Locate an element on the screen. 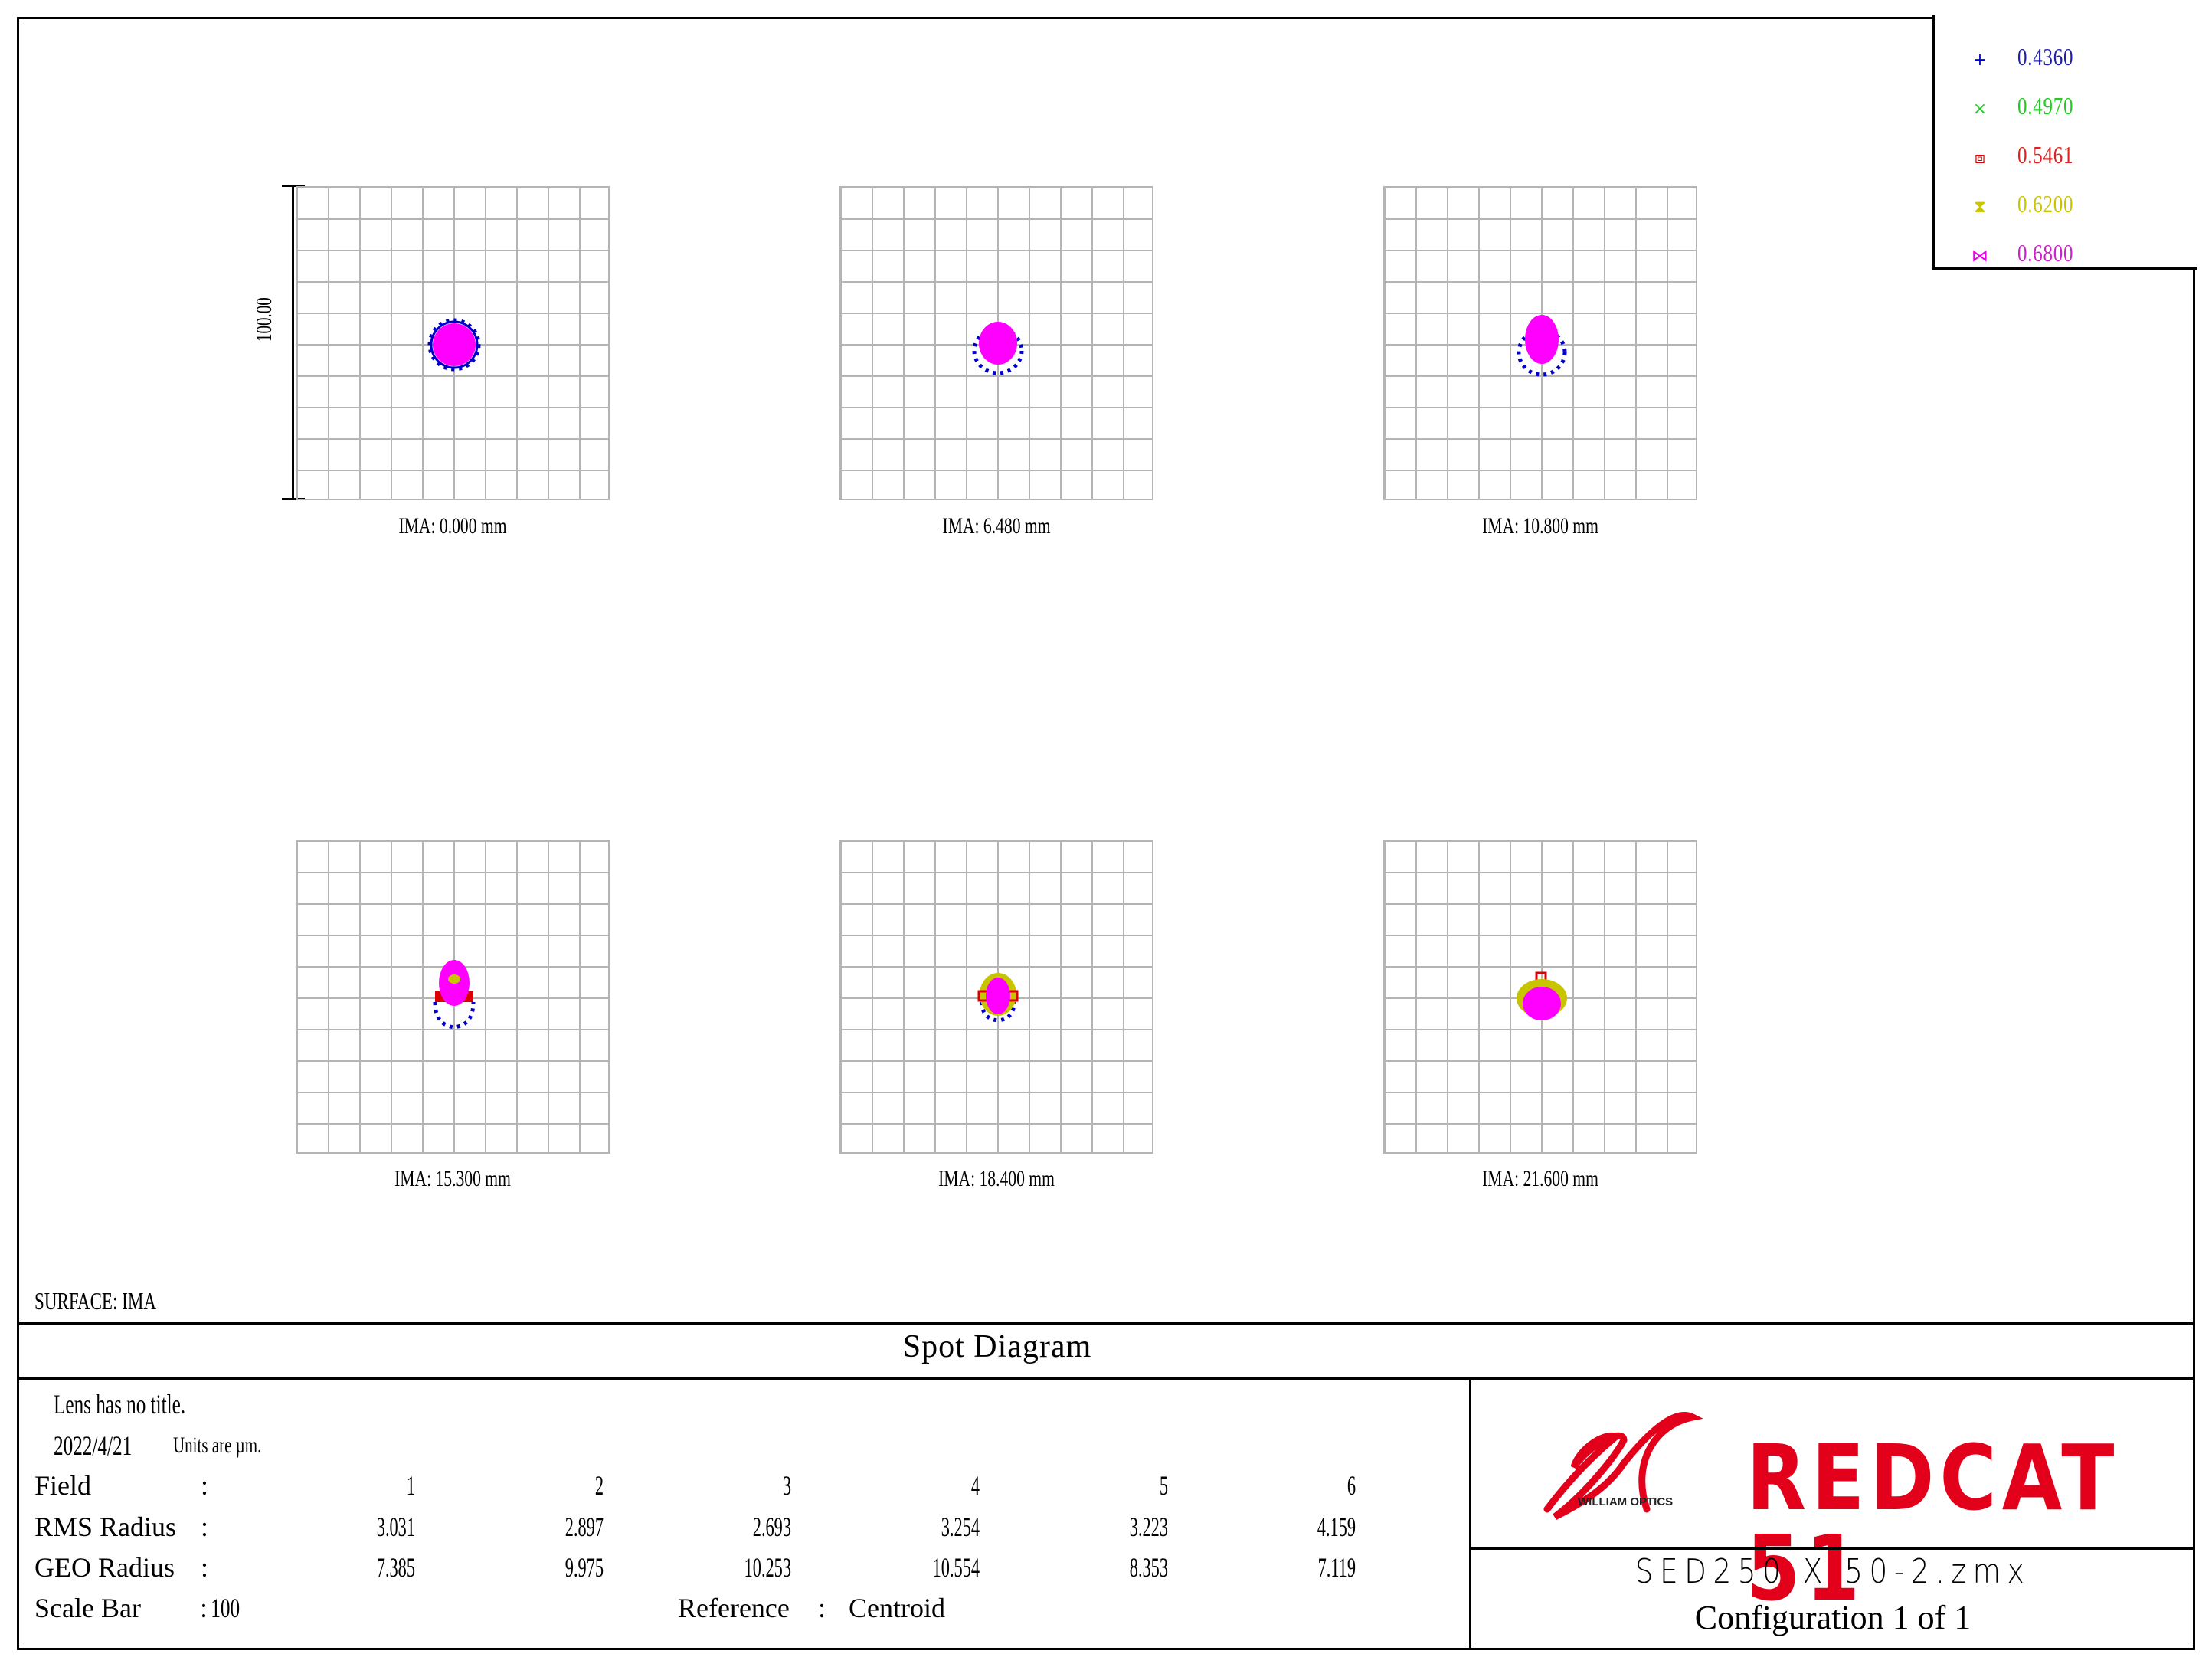  field-label: IMA: 10.800 mm is located at coordinates (1540, 526).